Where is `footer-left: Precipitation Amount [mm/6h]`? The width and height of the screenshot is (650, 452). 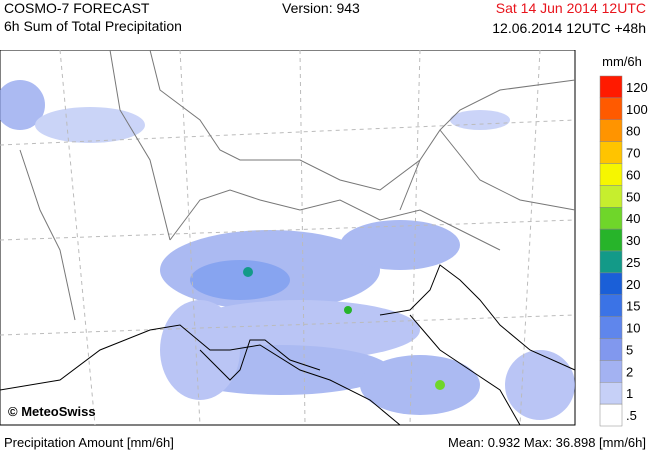 footer-left: Precipitation Amount [mm/6h] is located at coordinates (89, 442).